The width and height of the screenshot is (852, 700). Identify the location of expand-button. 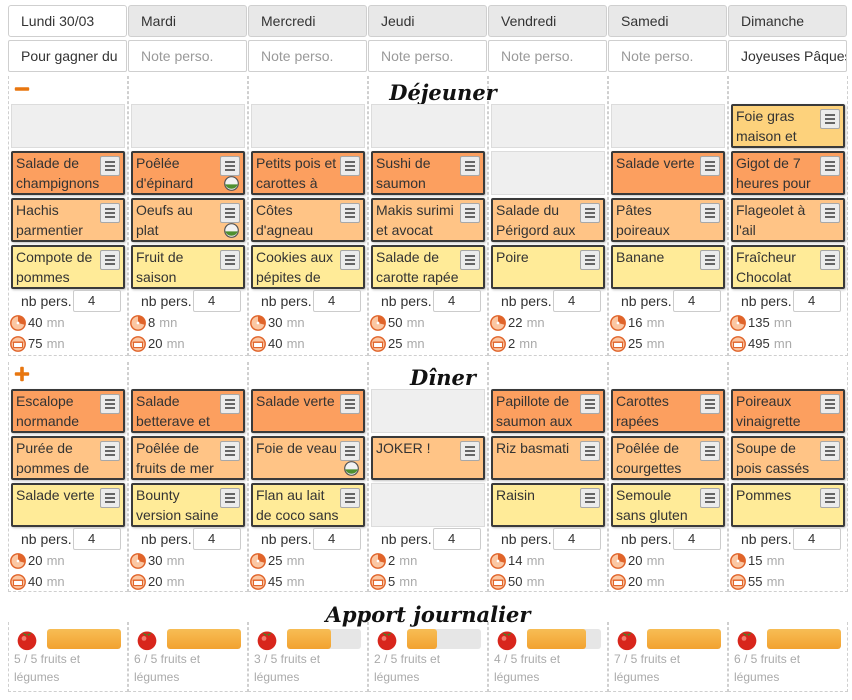
(22, 374).